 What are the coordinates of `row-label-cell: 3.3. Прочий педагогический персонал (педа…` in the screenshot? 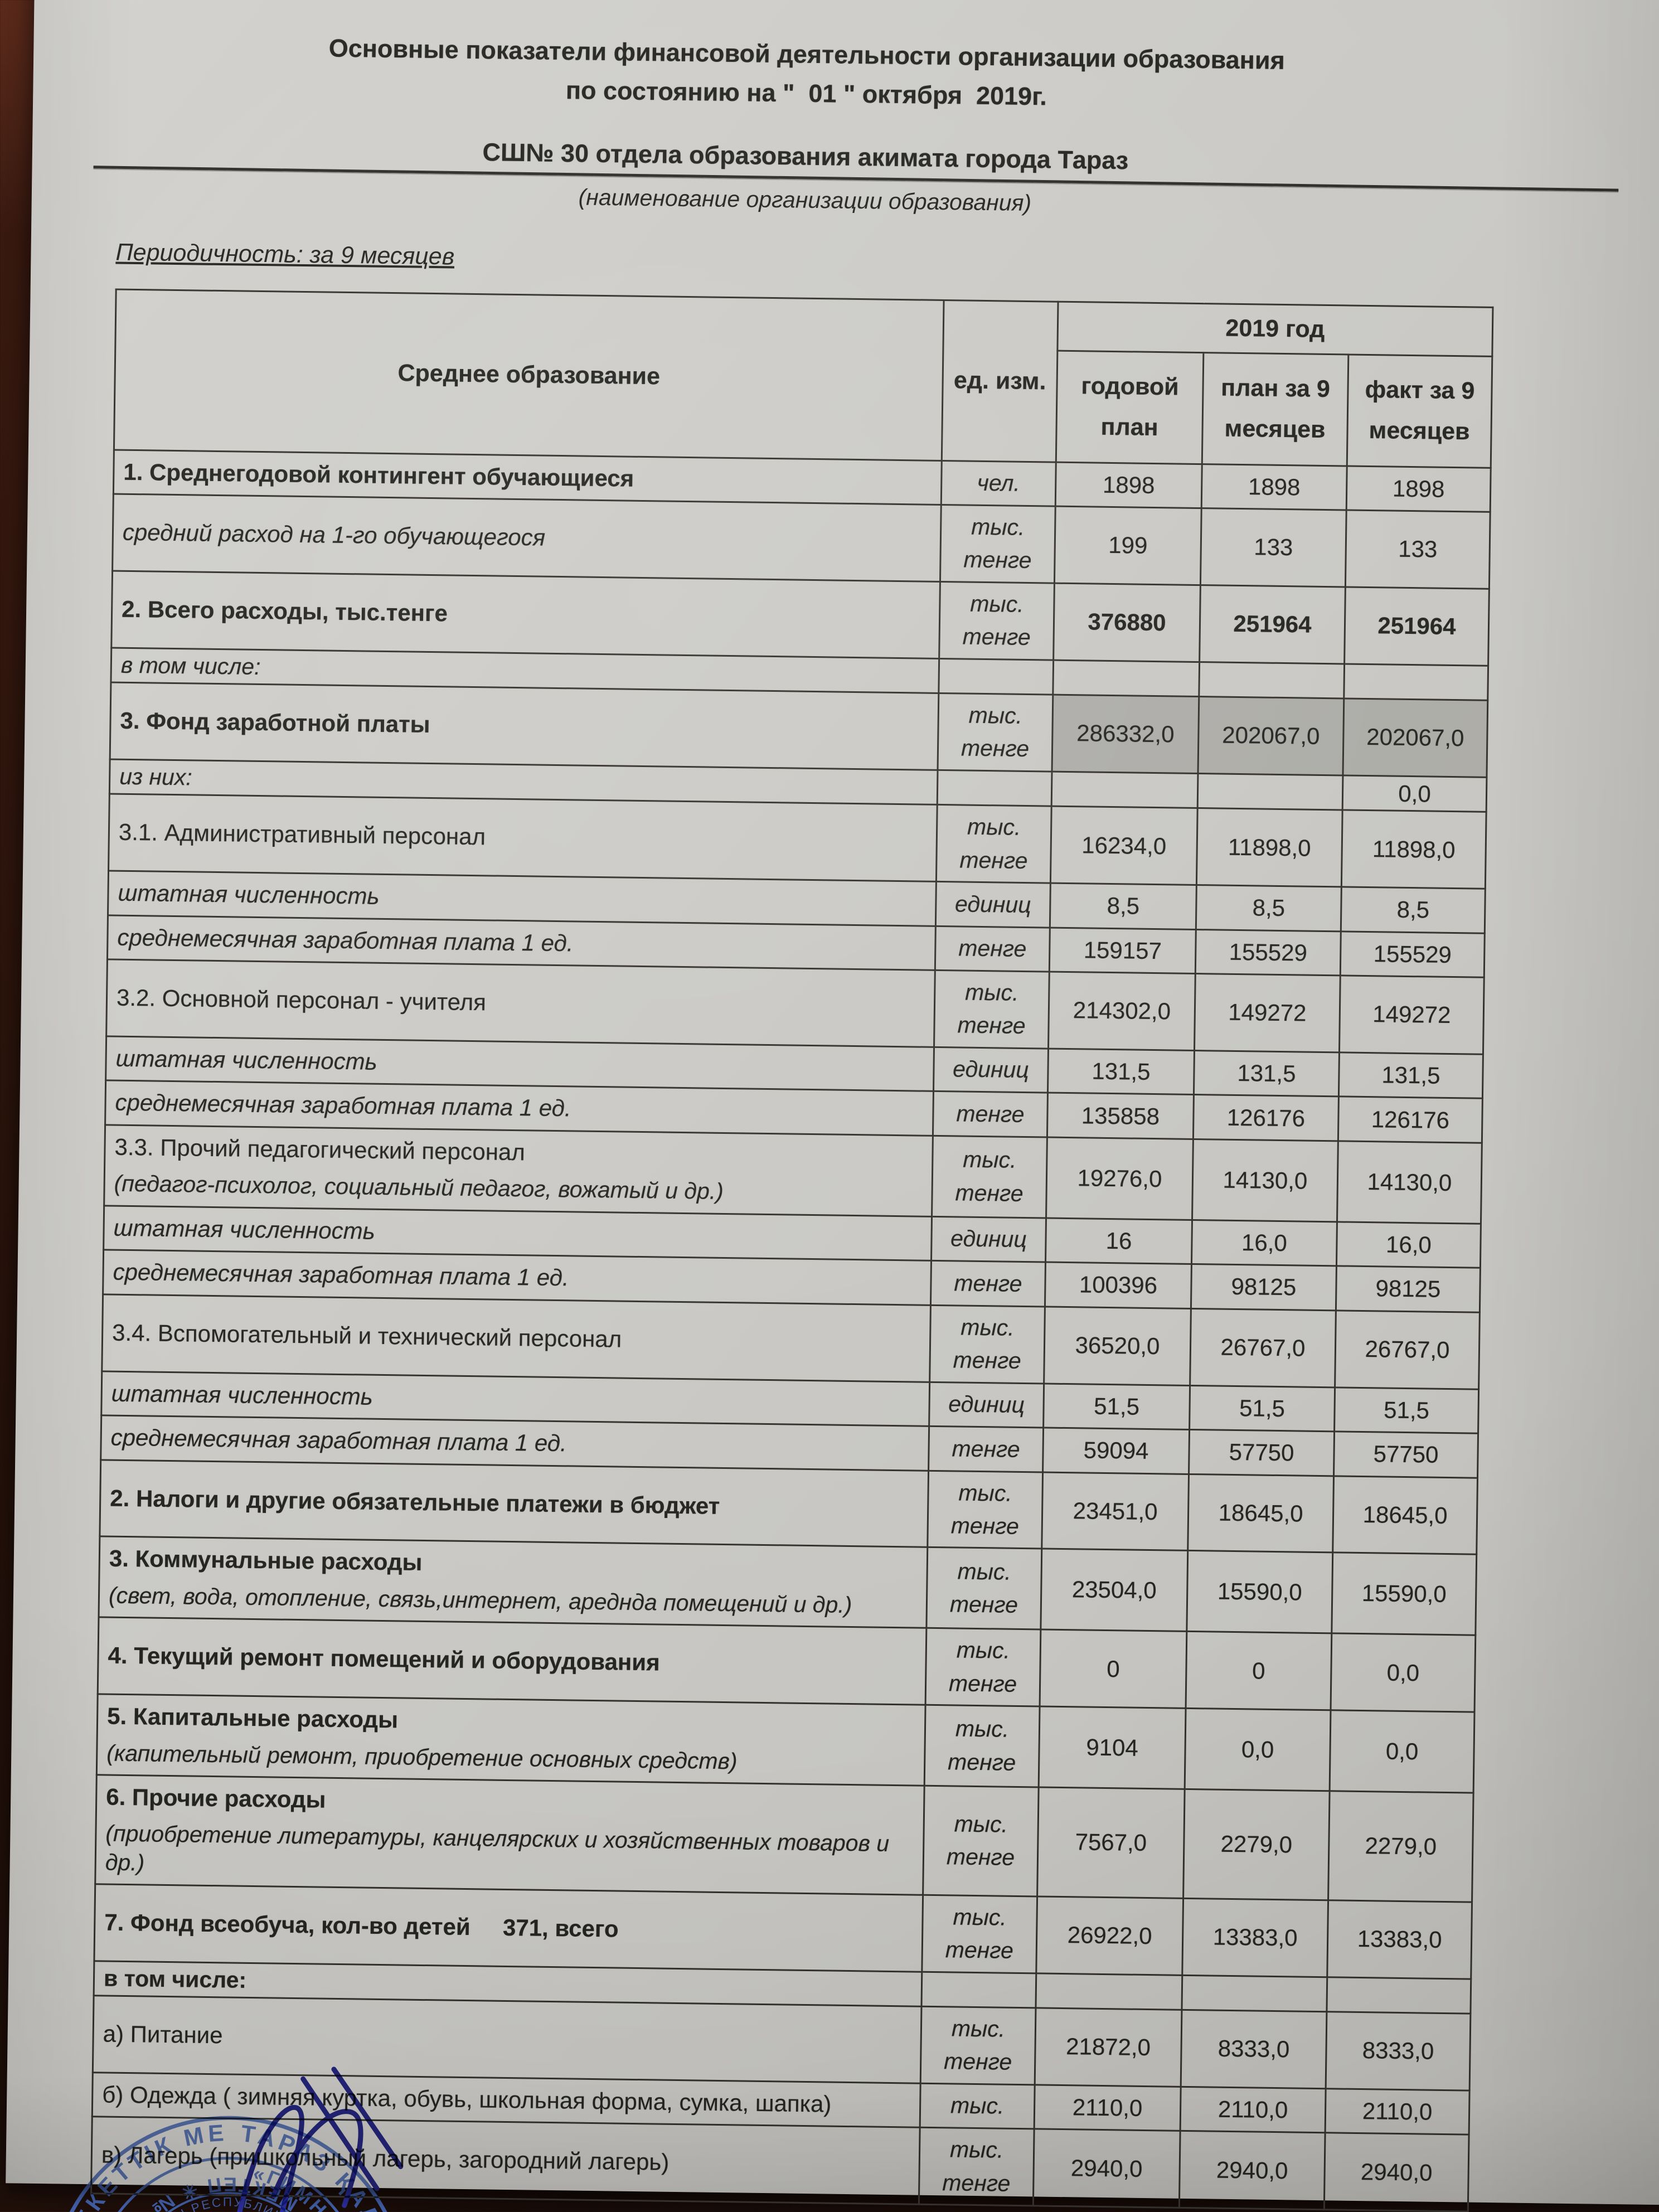 It's located at (518, 1170).